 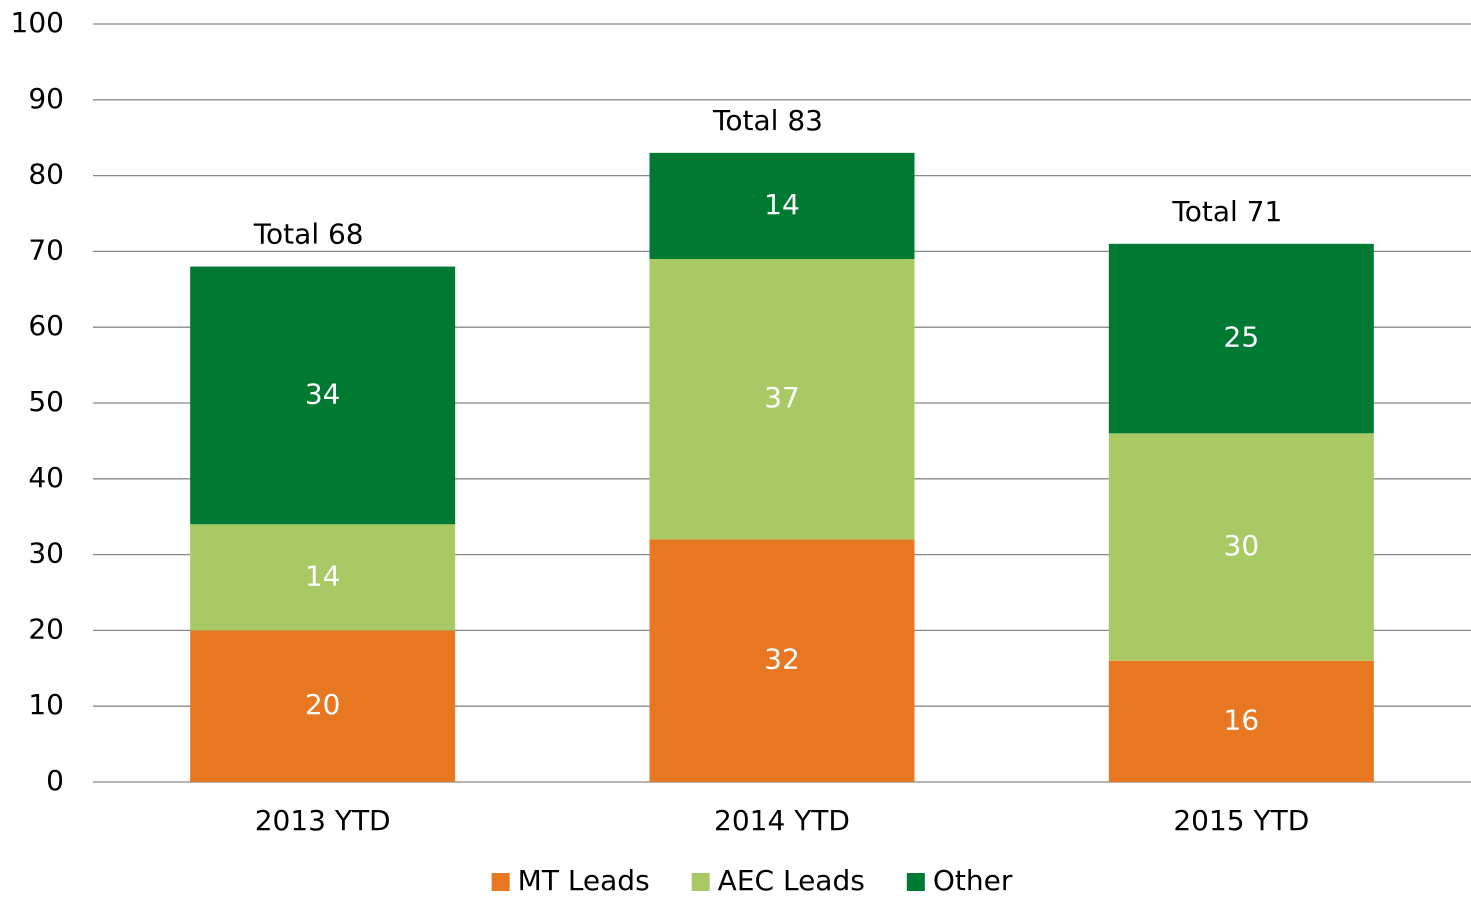 I want to click on y-tick-label: 30, so click(x=46, y=553).